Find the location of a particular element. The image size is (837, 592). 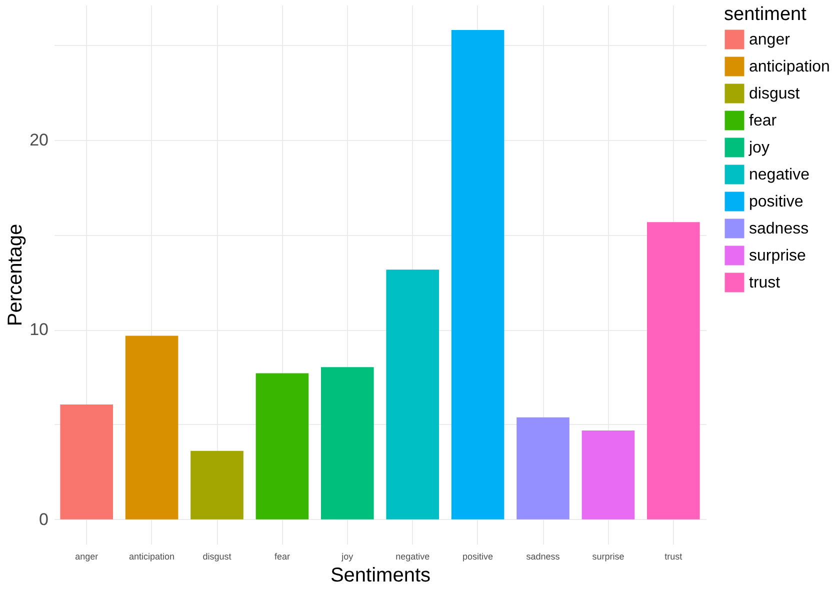

legend-label: fear is located at coordinates (763, 121).